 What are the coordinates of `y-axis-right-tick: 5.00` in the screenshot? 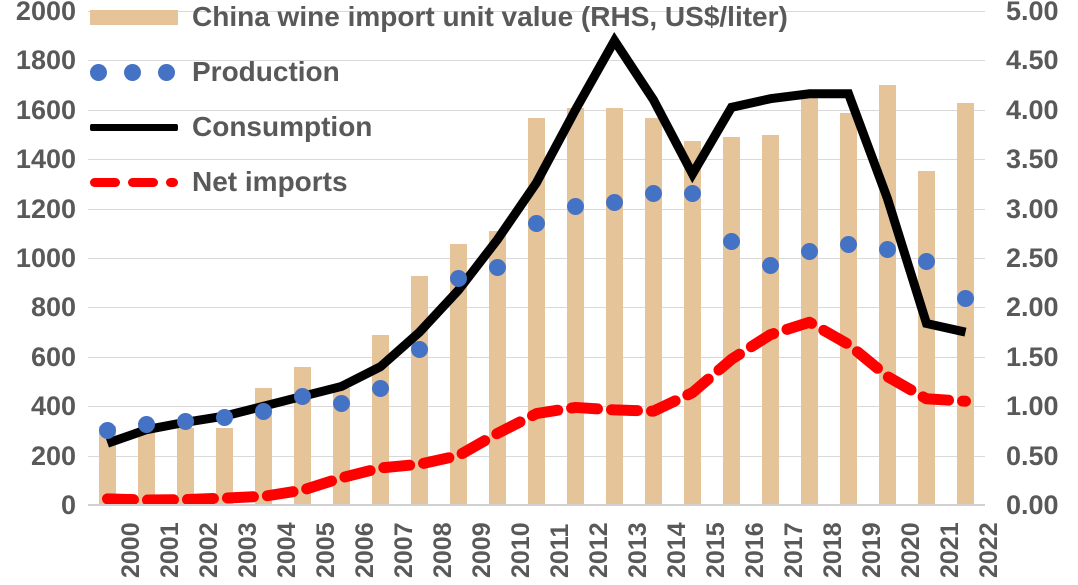 It's located at (1032, 13).